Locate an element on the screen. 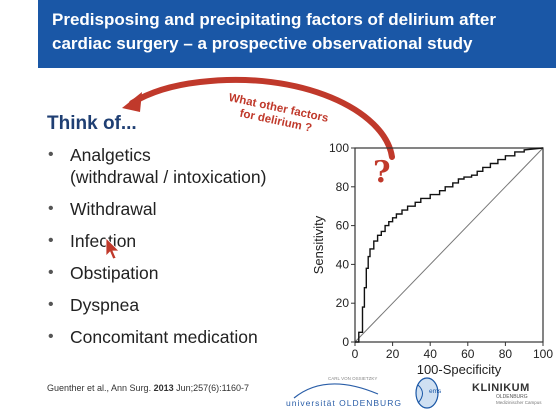 The image size is (556, 417). university-main-text: universität OLDENBURG is located at coordinates (344, 403).